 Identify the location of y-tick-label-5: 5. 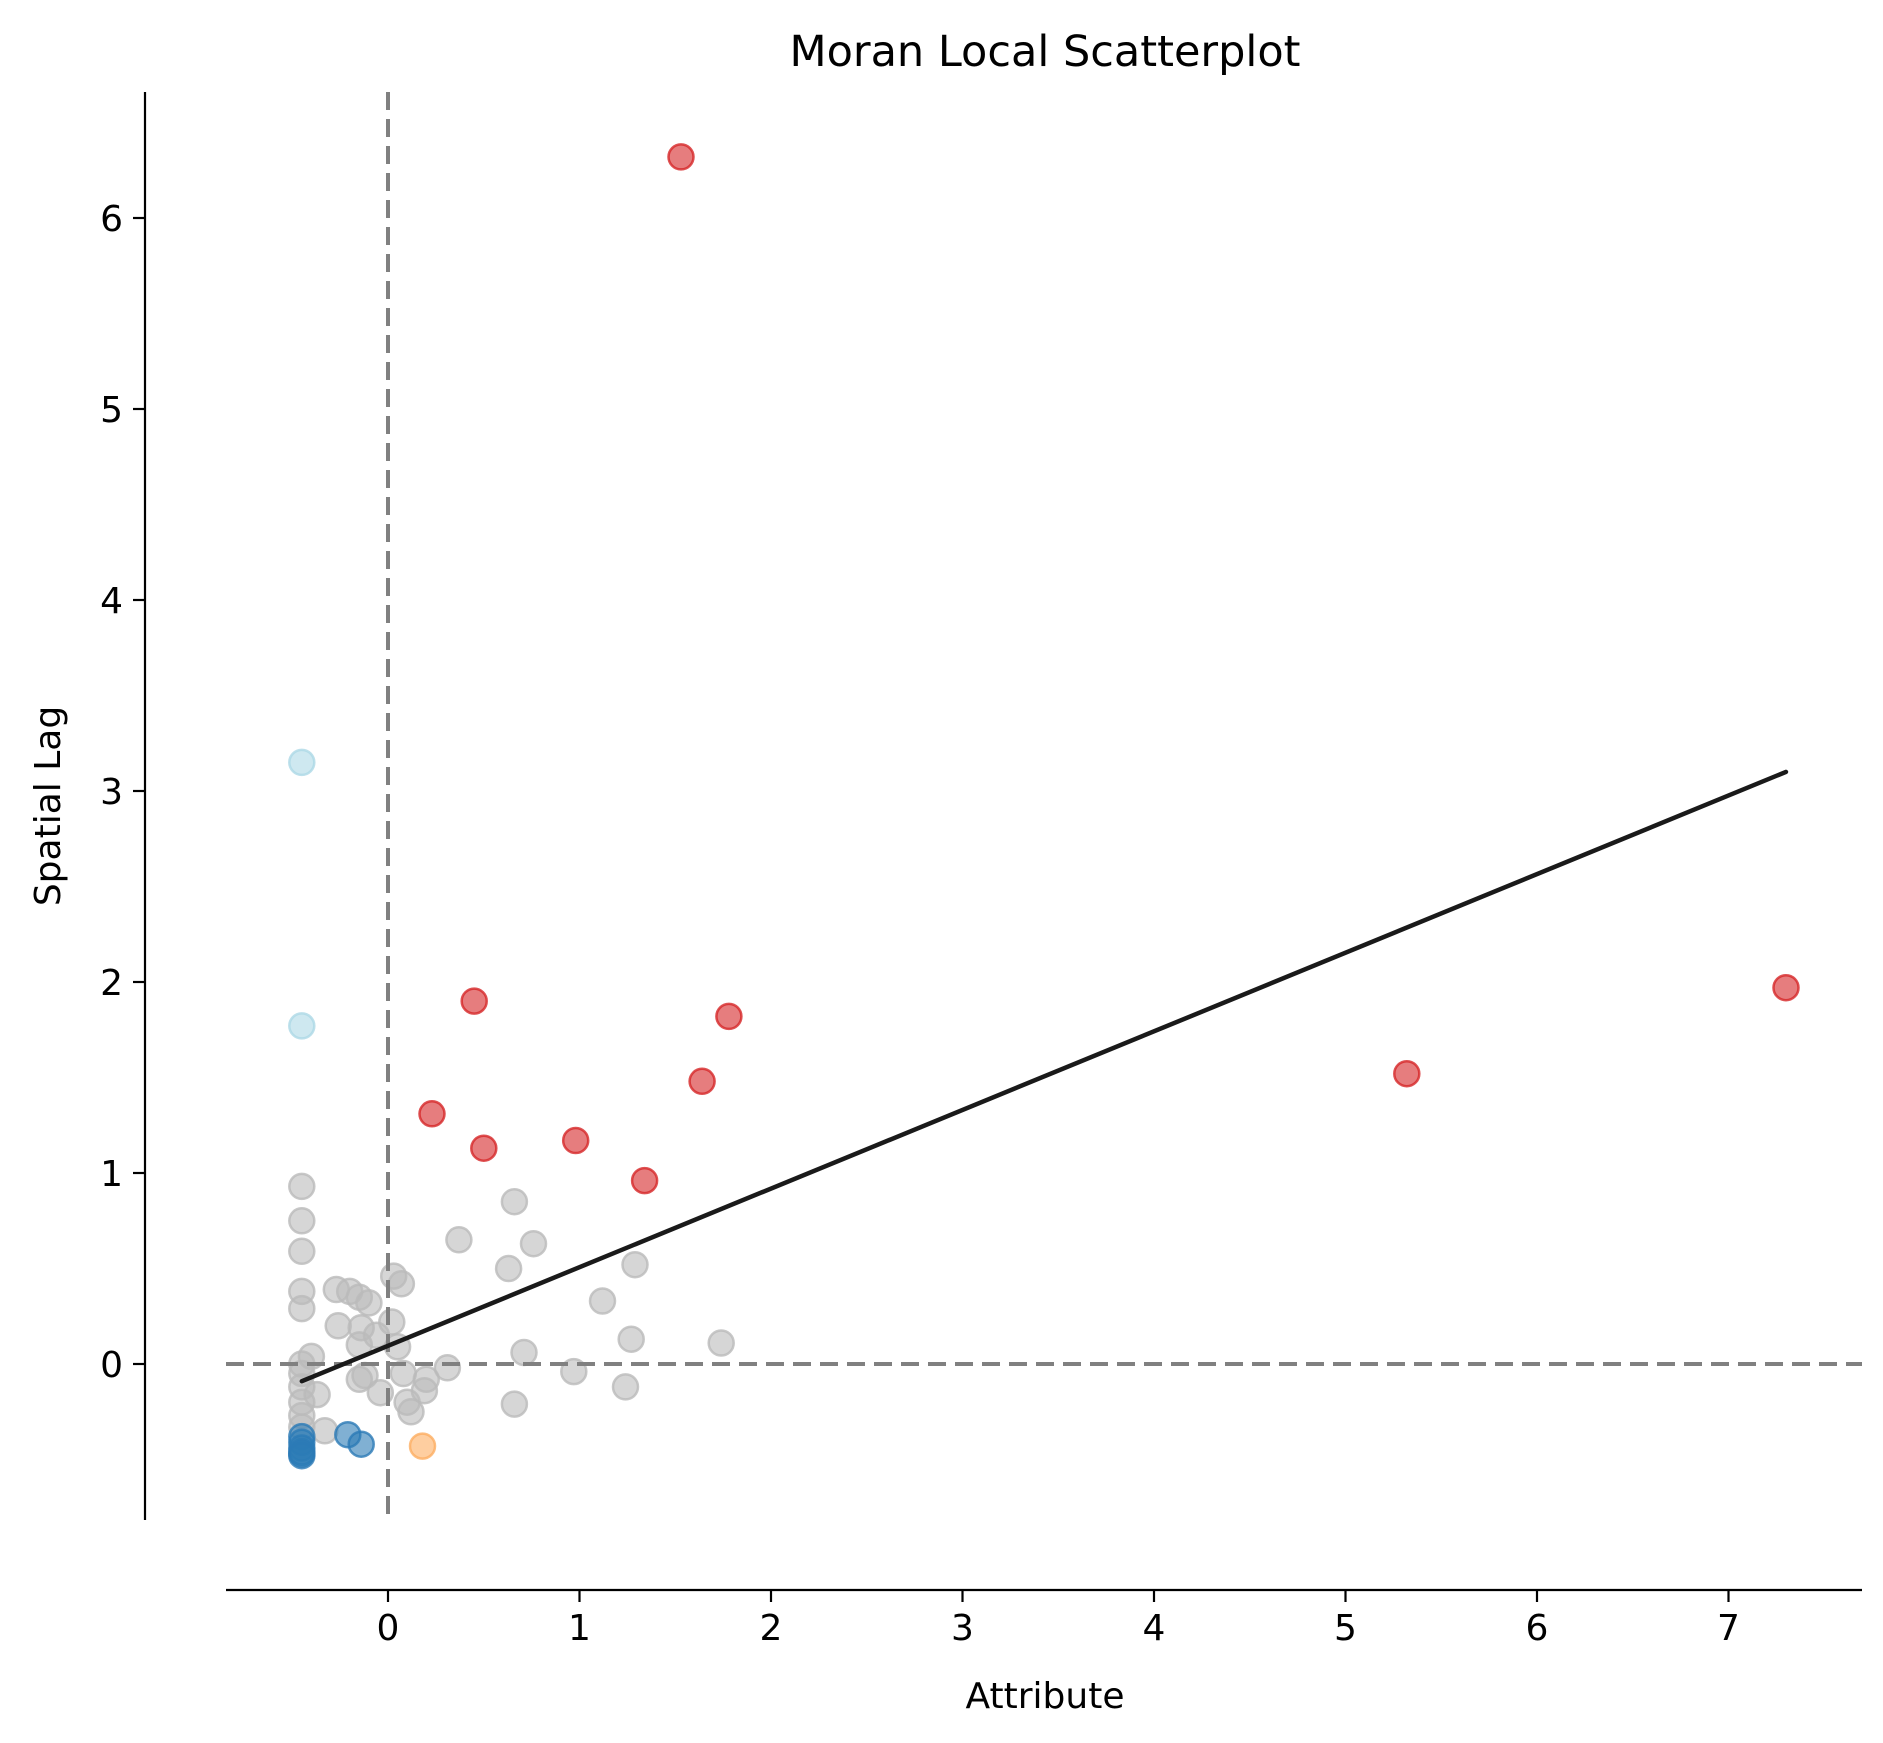
(111, 410).